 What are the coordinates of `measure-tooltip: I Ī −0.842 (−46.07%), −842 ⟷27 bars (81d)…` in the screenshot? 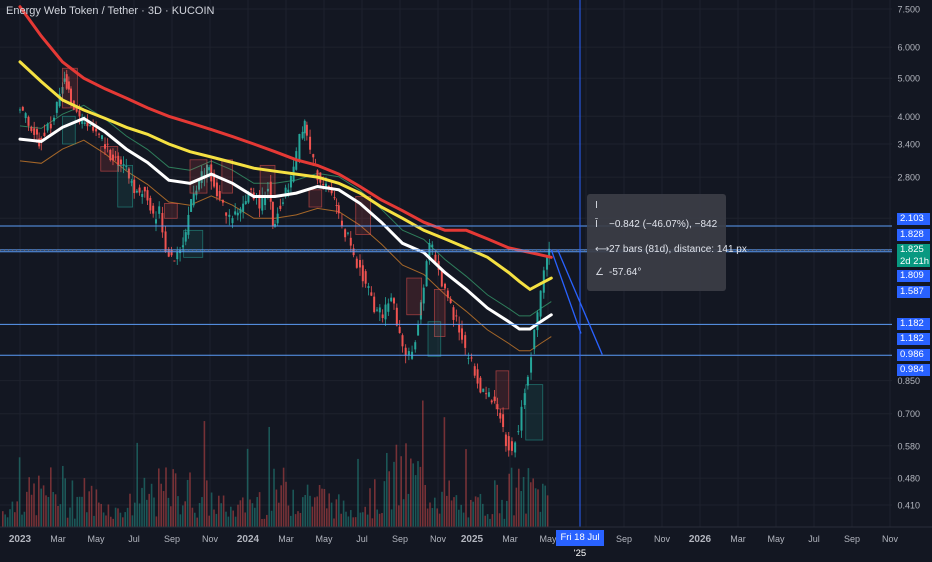 It's located at (667, 242).